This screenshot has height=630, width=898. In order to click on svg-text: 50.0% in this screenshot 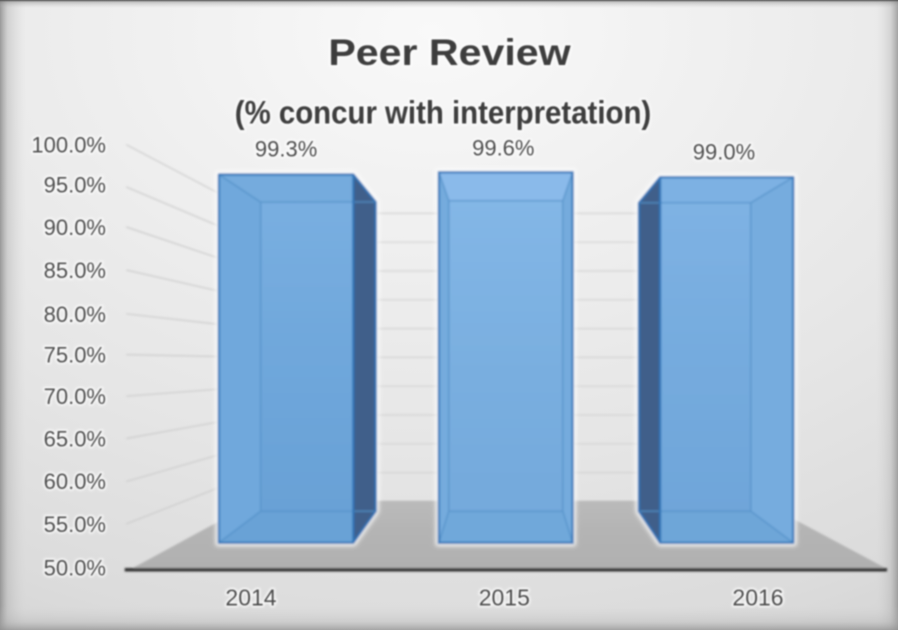, I will do `click(75, 568)`.